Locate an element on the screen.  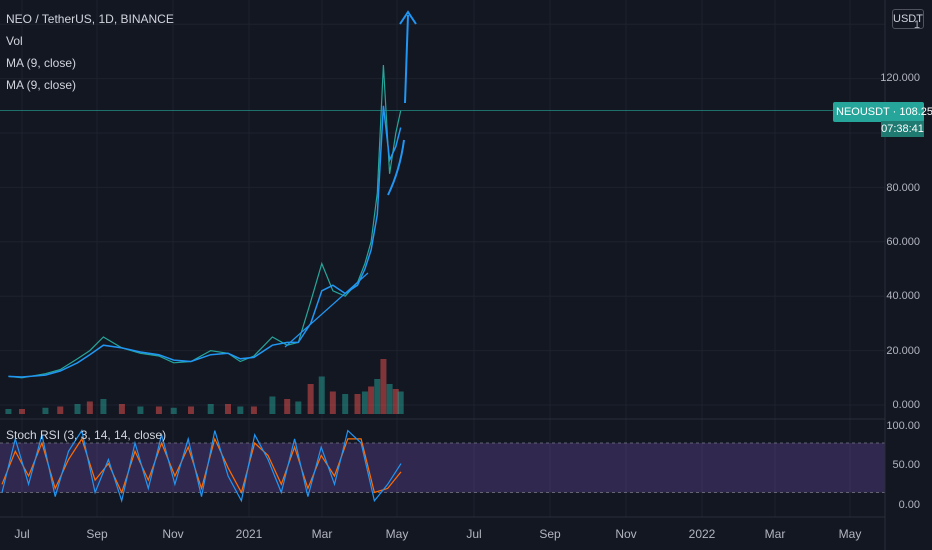
price-axis-label: 0.000 is located at coordinates (906, 405).